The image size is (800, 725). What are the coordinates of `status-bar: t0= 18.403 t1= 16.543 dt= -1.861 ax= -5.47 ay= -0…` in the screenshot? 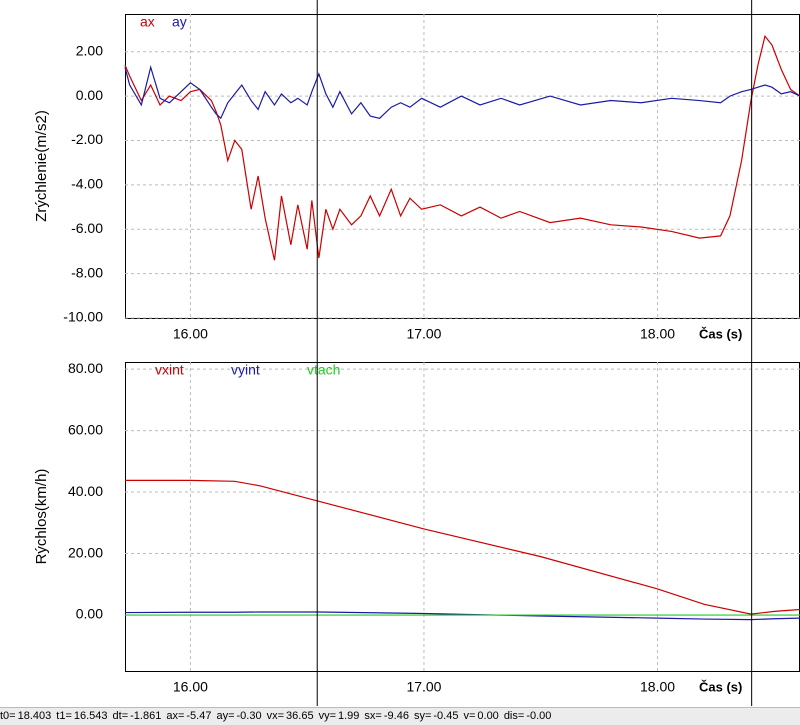 It's located at (400, 716).